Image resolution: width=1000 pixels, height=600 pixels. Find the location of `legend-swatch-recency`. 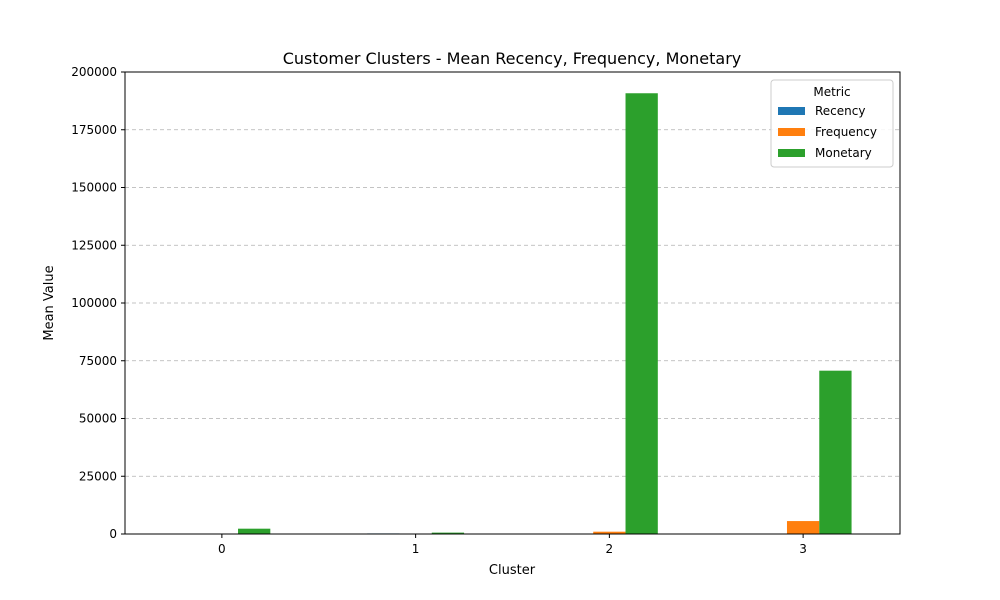

legend-swatch-recency is located at coordinates (791, 111).